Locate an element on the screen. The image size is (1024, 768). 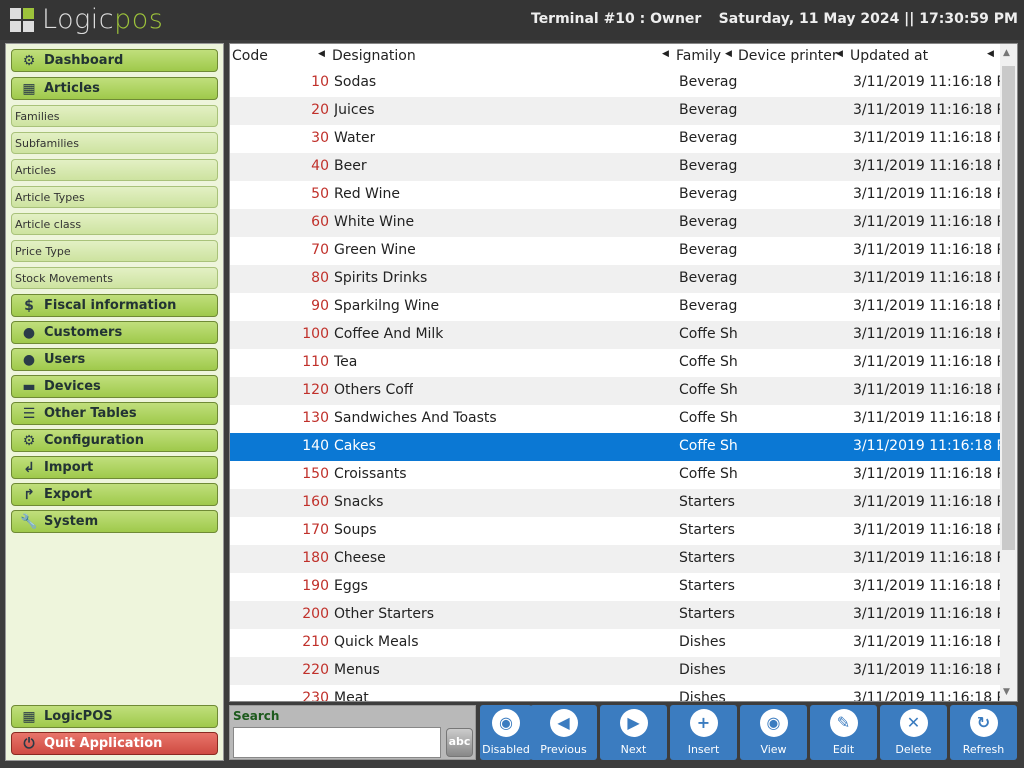
sidebar-item-devices: ▬ Devices is located at coordinates (114, 386).